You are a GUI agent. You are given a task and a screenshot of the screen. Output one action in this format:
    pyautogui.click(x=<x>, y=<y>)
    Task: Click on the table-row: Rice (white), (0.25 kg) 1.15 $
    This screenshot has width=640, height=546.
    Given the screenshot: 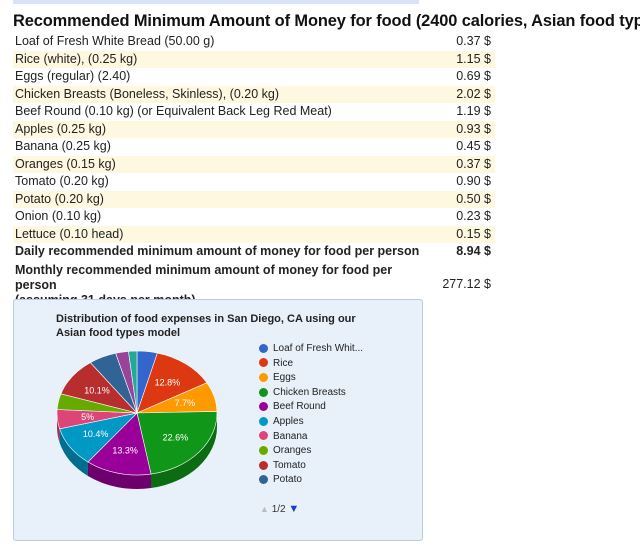 What is the action you would take?
    pyautogui.click(x=254, y=59)
    